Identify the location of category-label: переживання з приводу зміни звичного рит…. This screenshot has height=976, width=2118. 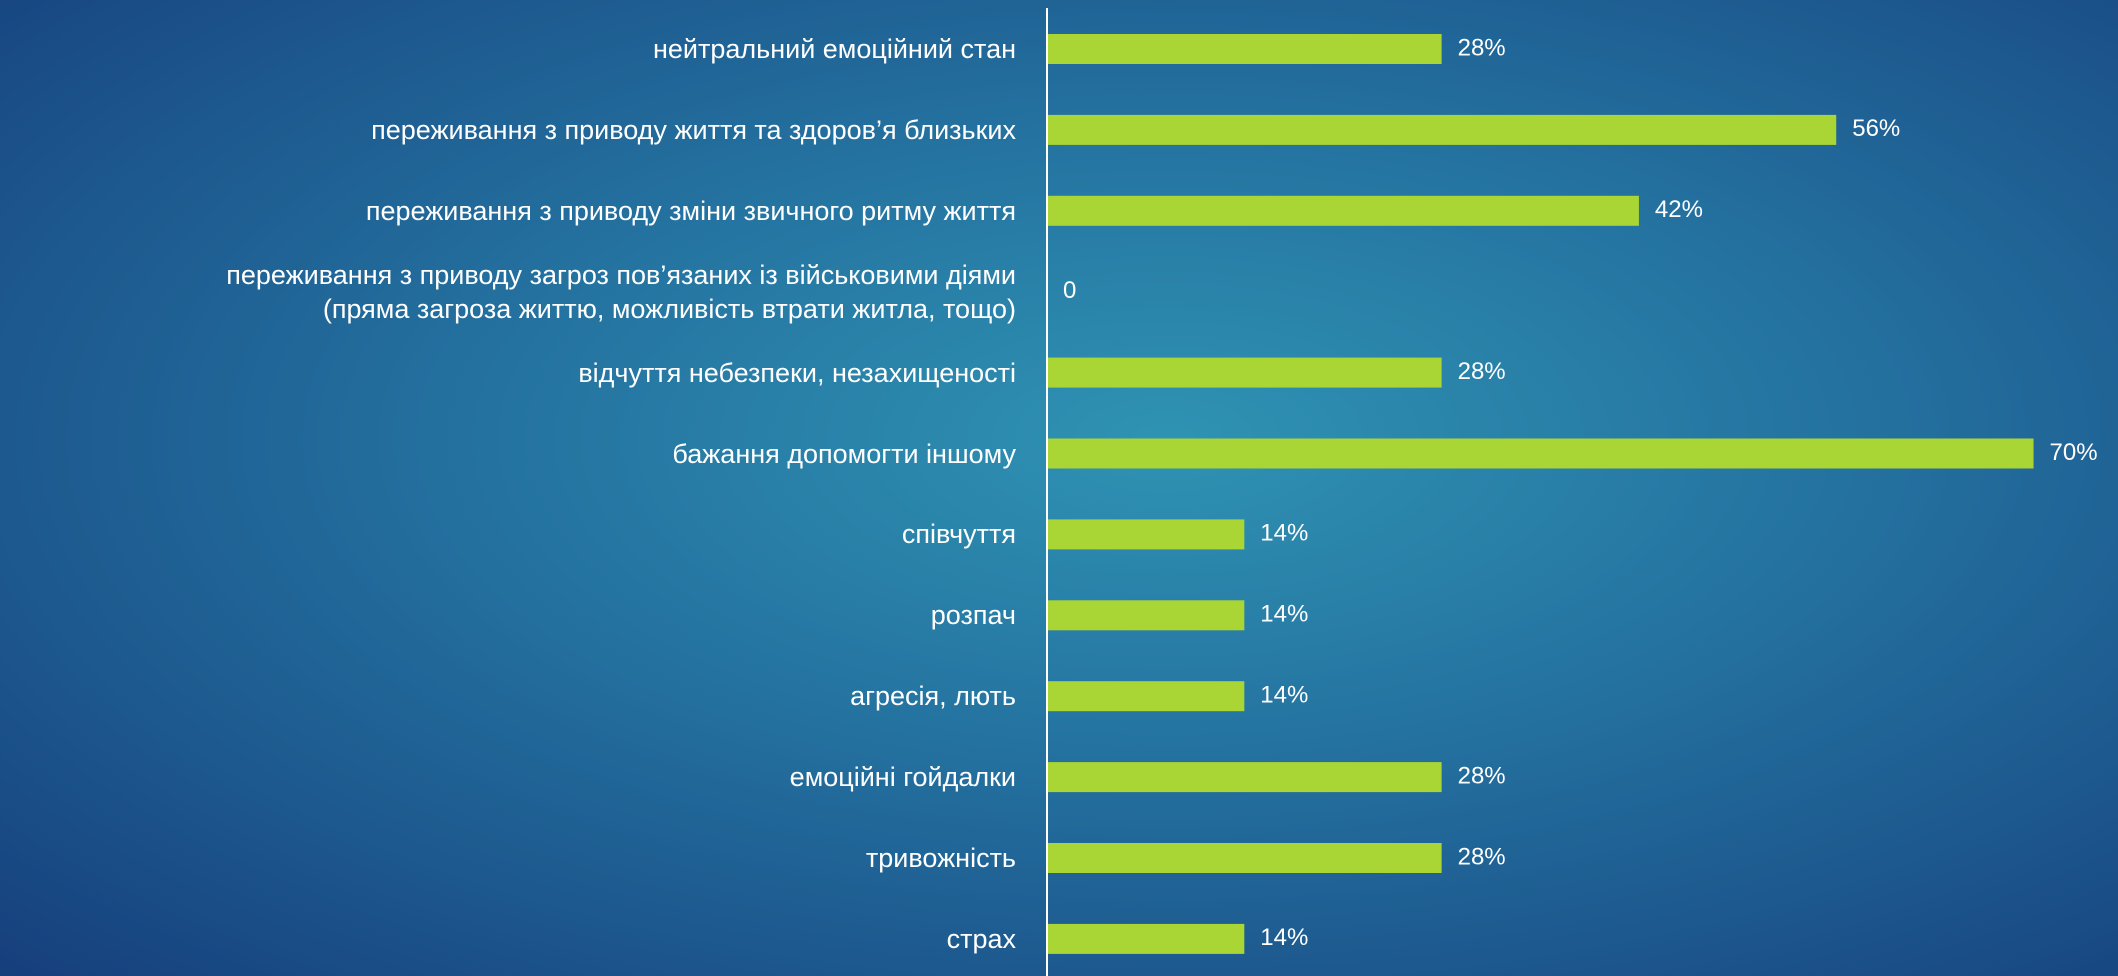
(690, 210).